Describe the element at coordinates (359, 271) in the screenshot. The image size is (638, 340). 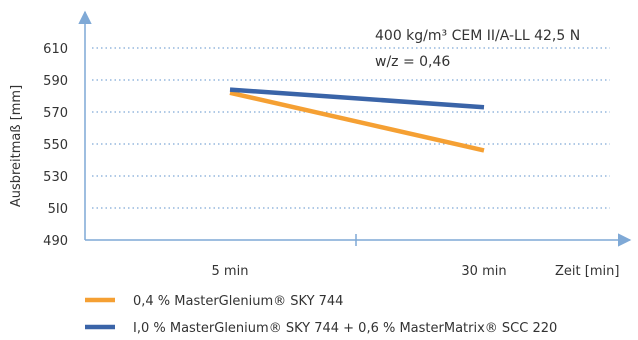
I see `x-tick-labels: 5 min 30 min` at that location.